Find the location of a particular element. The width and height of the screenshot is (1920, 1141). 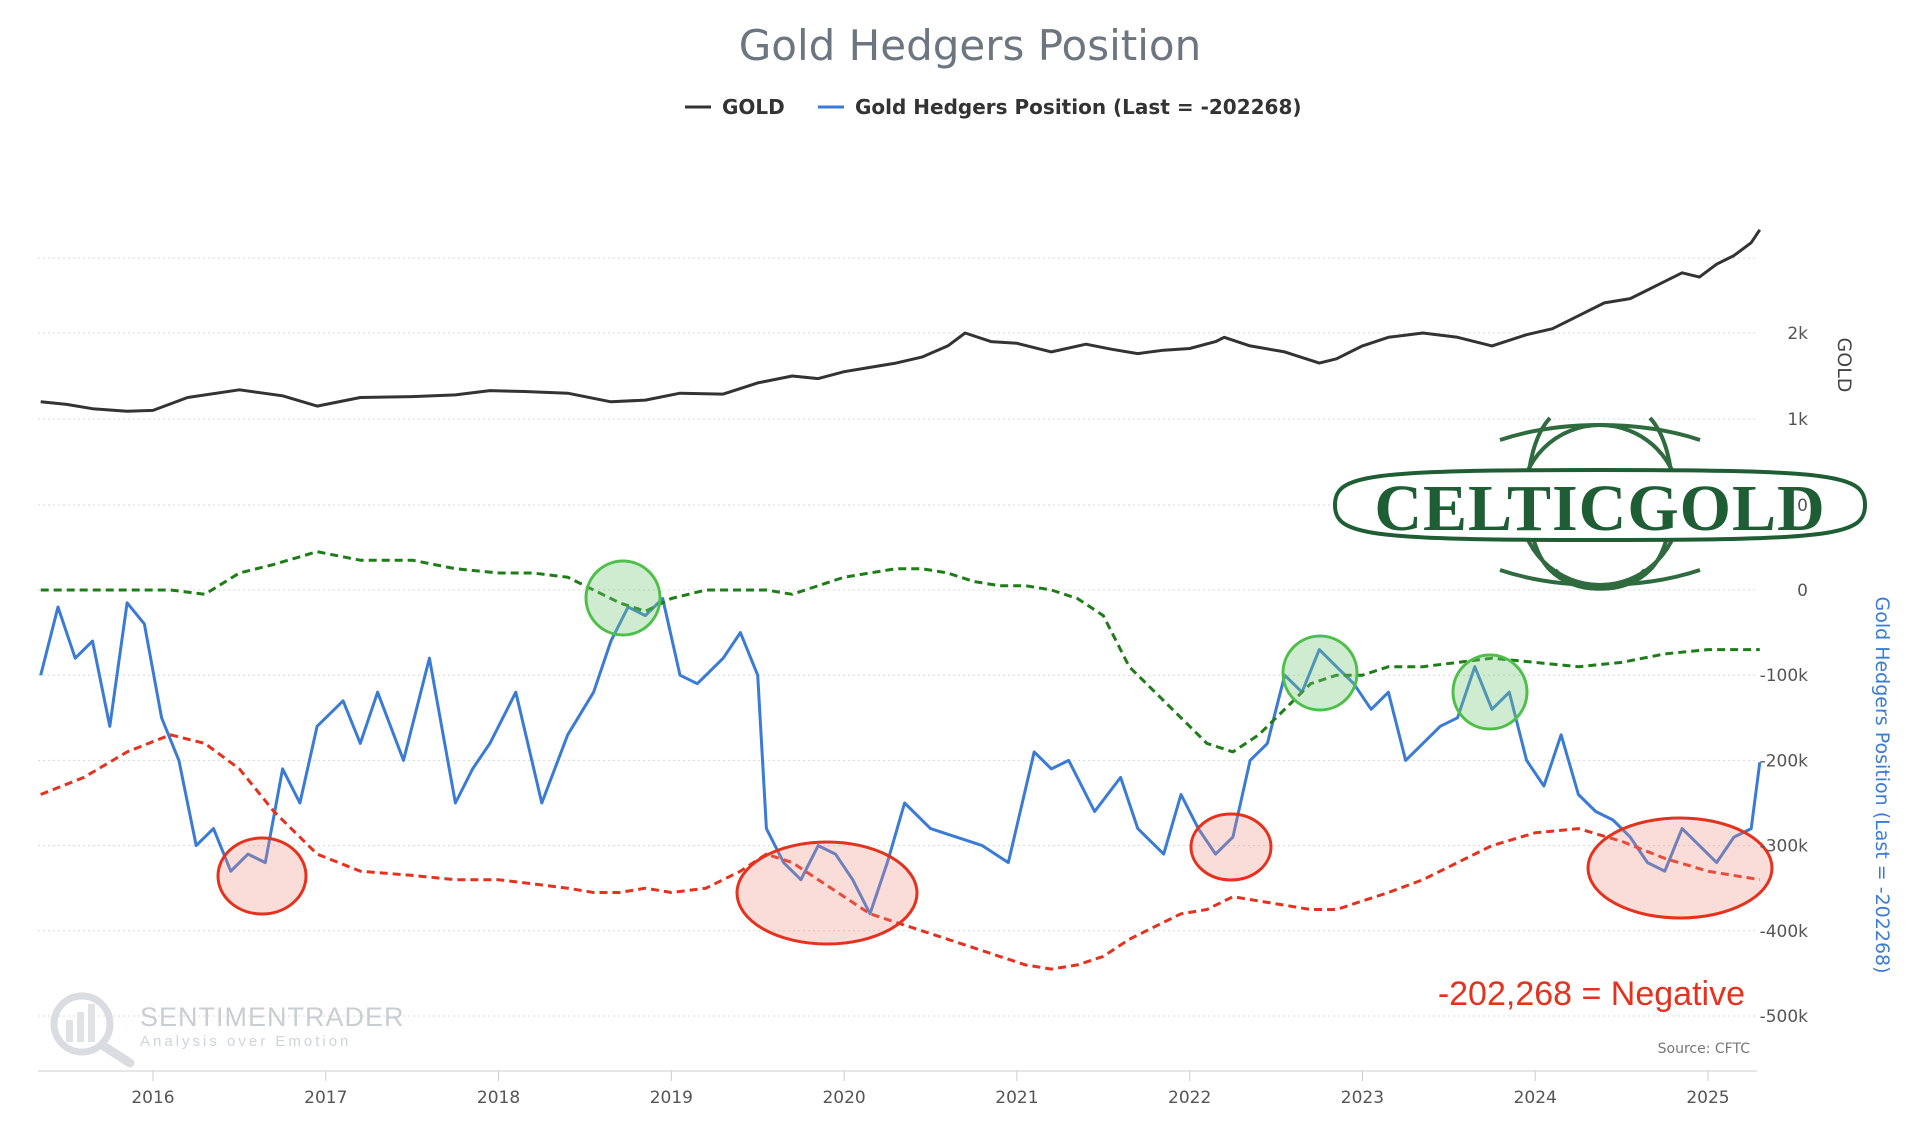

hedgers-tick-label: -400k is located at coordinates (1784, 932).